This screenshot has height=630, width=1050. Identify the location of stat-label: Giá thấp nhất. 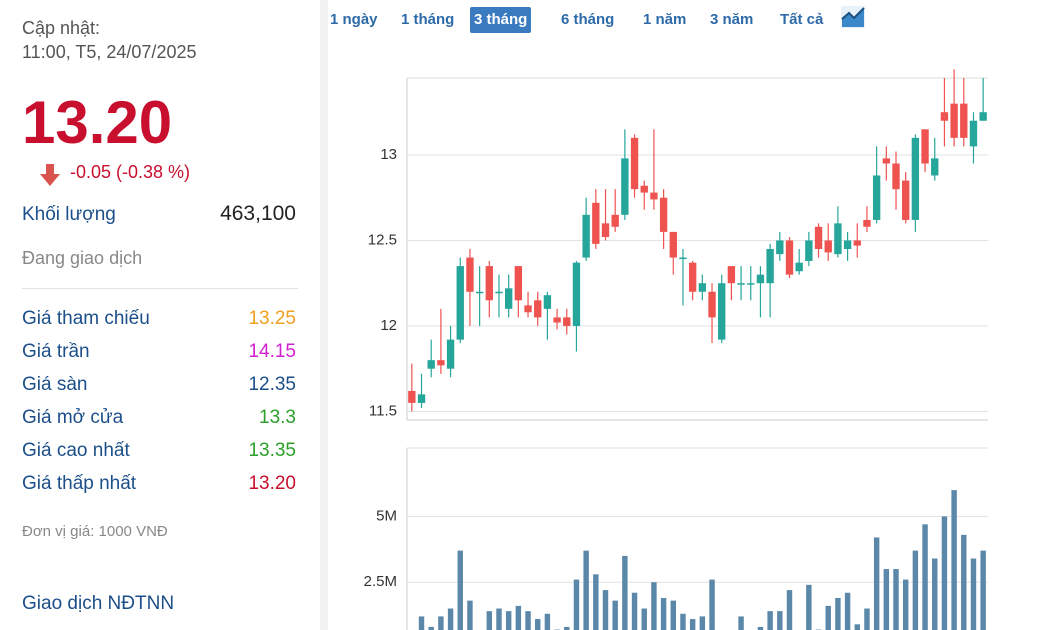
(79, 483).